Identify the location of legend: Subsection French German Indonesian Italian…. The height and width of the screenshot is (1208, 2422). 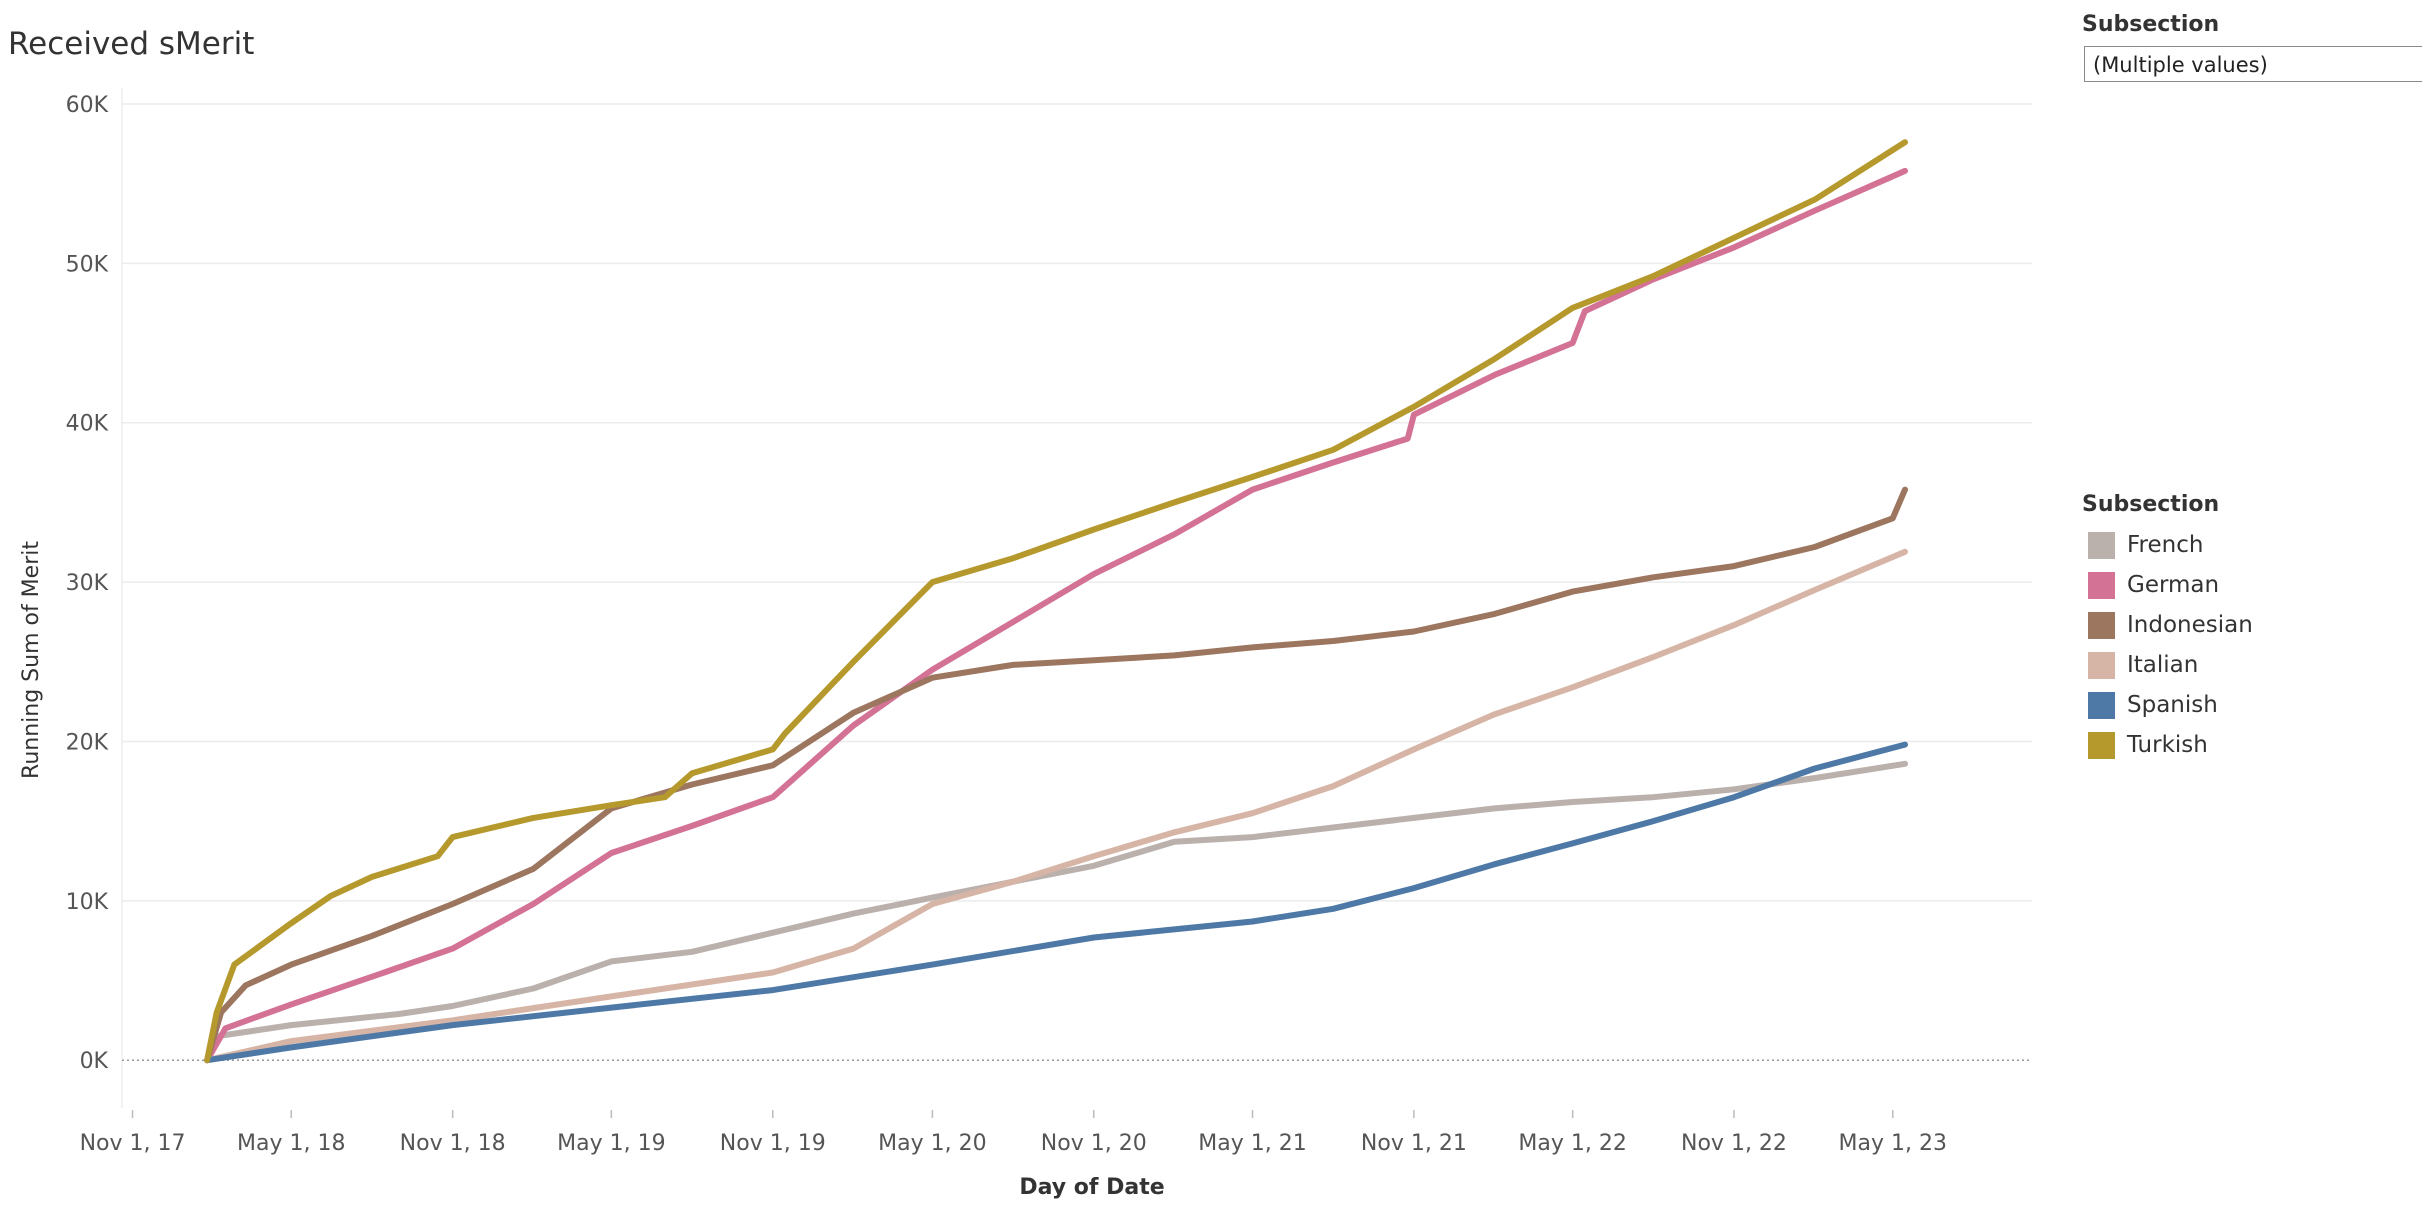
(2167, 628).